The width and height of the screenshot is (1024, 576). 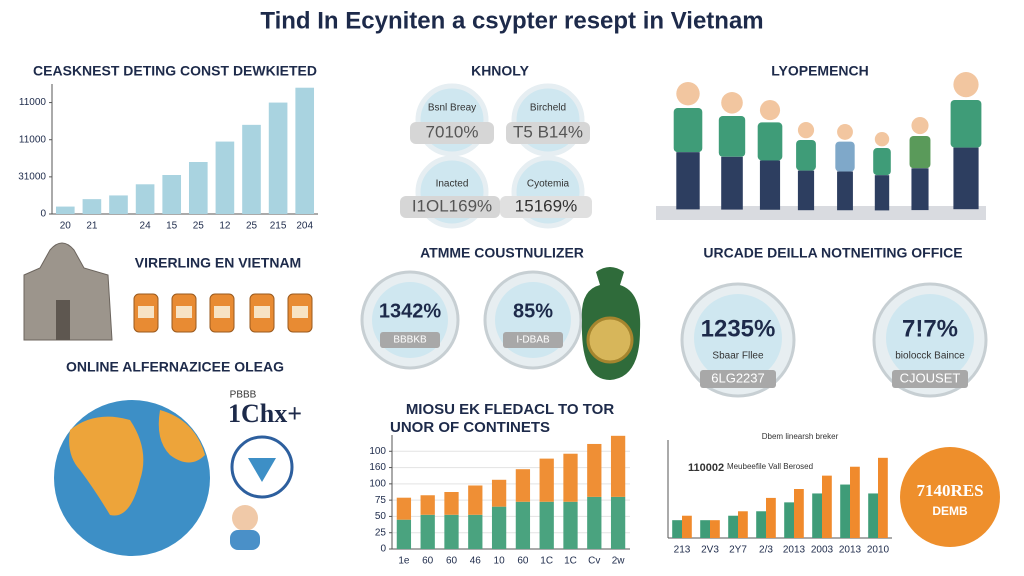 I want to click on badge-label: DEMB, so click(x=950, y=511).